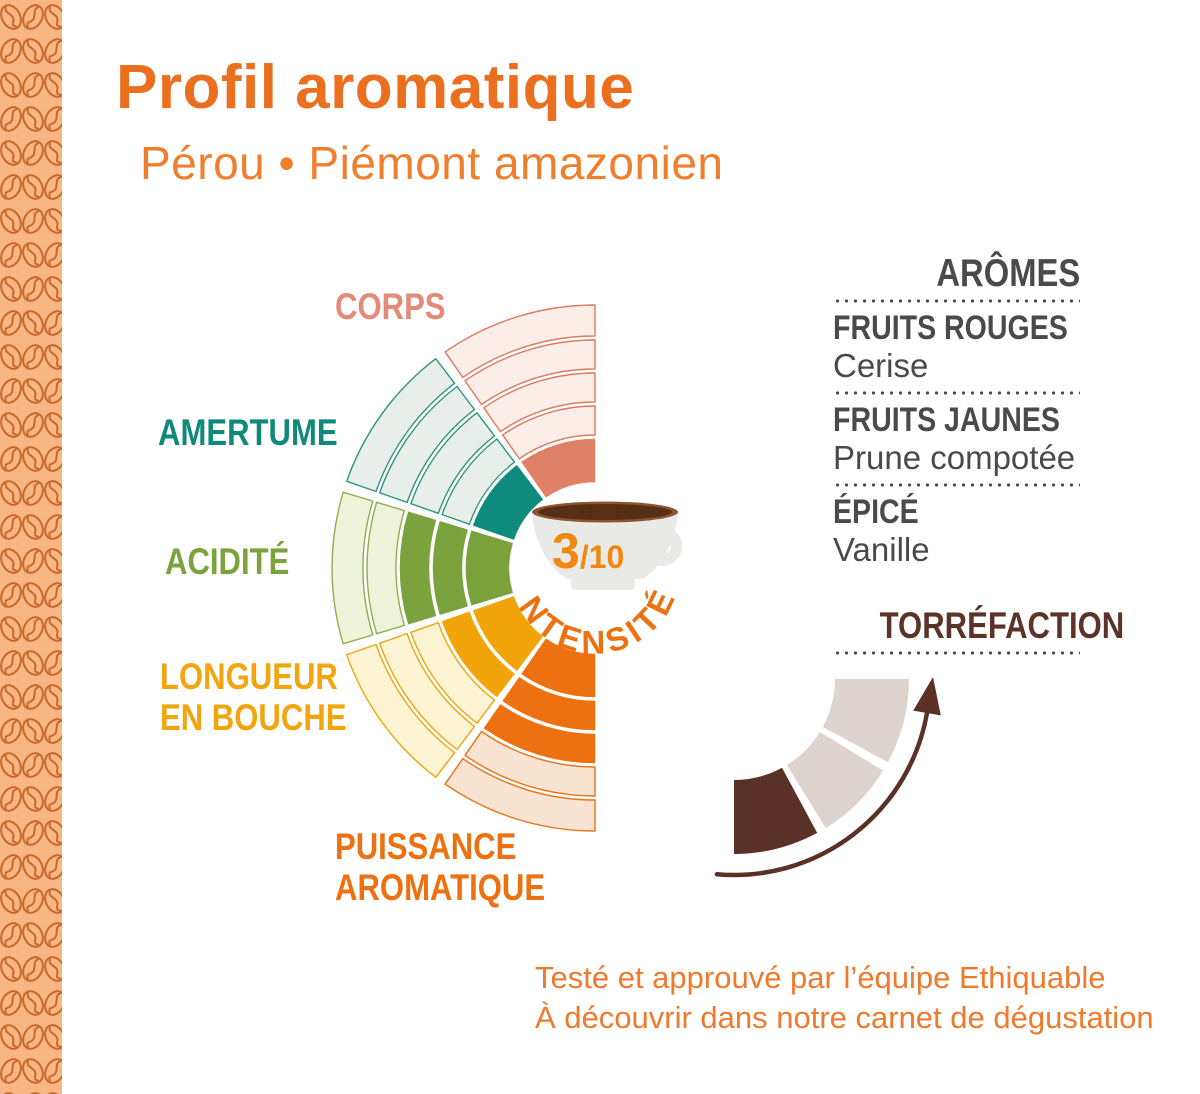 The image size is (1200, 1094). What do you see at coordinates (602, 557) in the screenshot?
I see `intensity-max: /10` at bounding box center [602, 557].